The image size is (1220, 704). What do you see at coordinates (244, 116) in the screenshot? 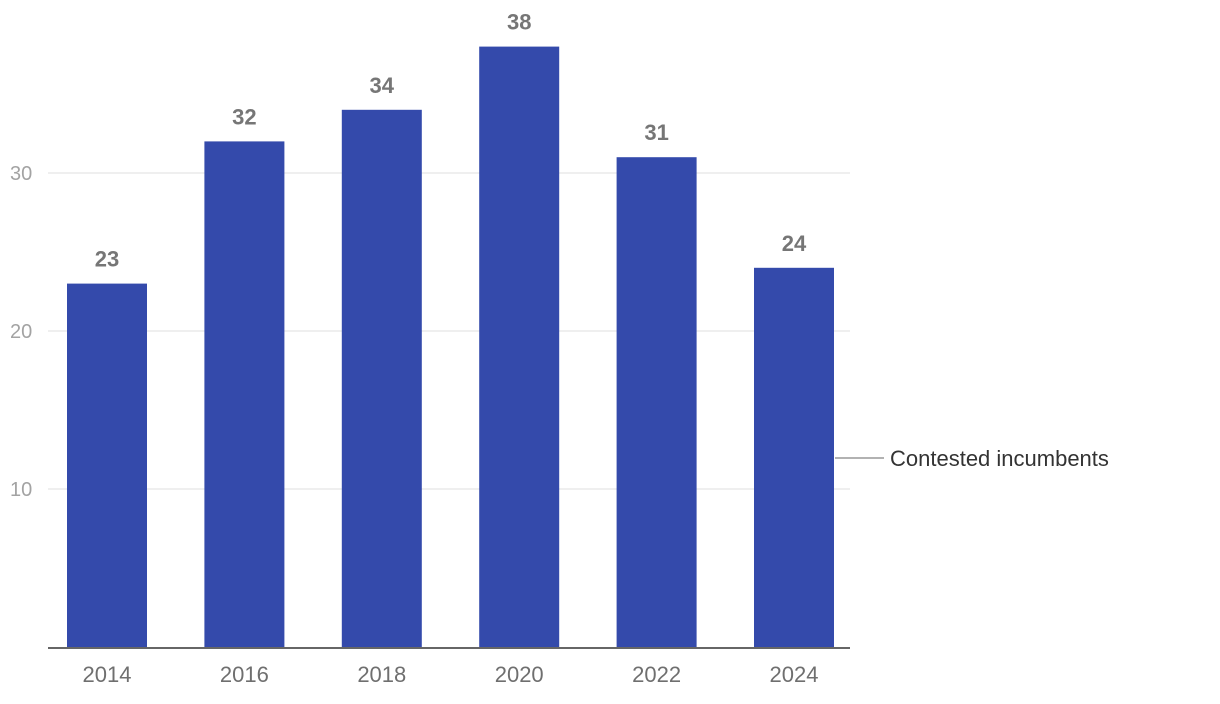
I see `data-label-2016: 32` at bounding box center [244, 116].